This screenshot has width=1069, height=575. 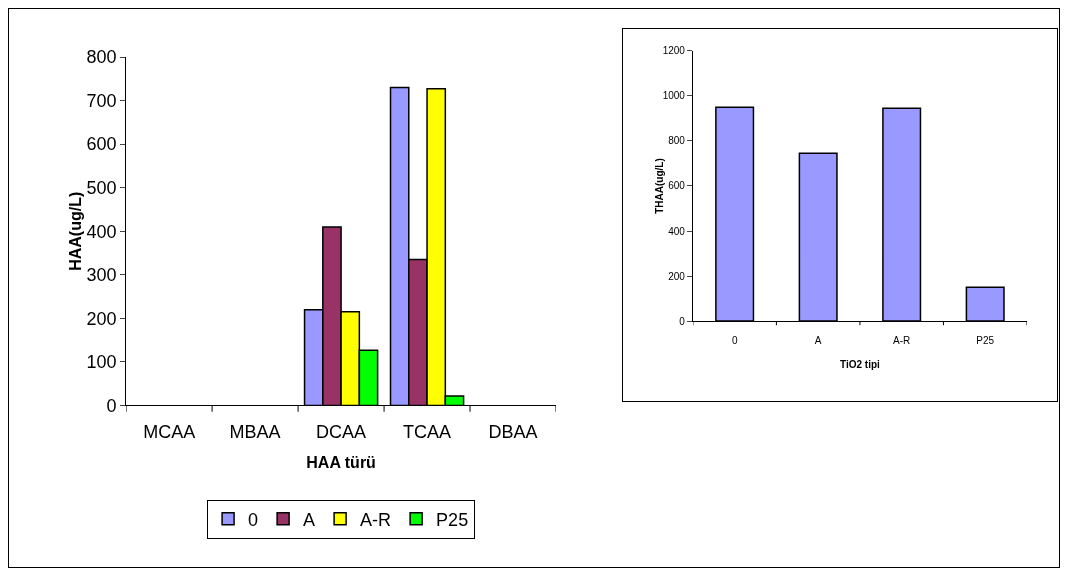 I want to click on x-tick-label: A, so click(x=818, y=341).